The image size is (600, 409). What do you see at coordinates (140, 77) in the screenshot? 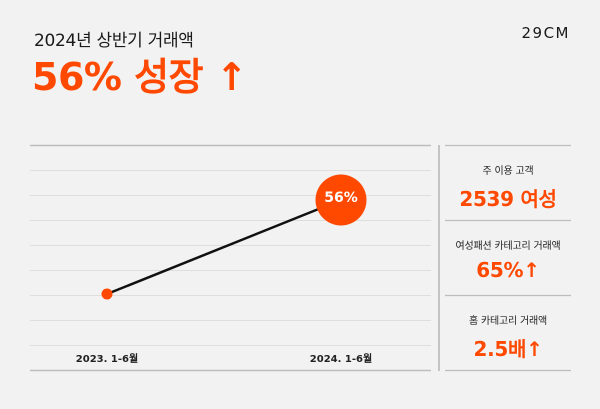
I see `headline: 56% 성장 ↑` at bounding box center [140, 77].